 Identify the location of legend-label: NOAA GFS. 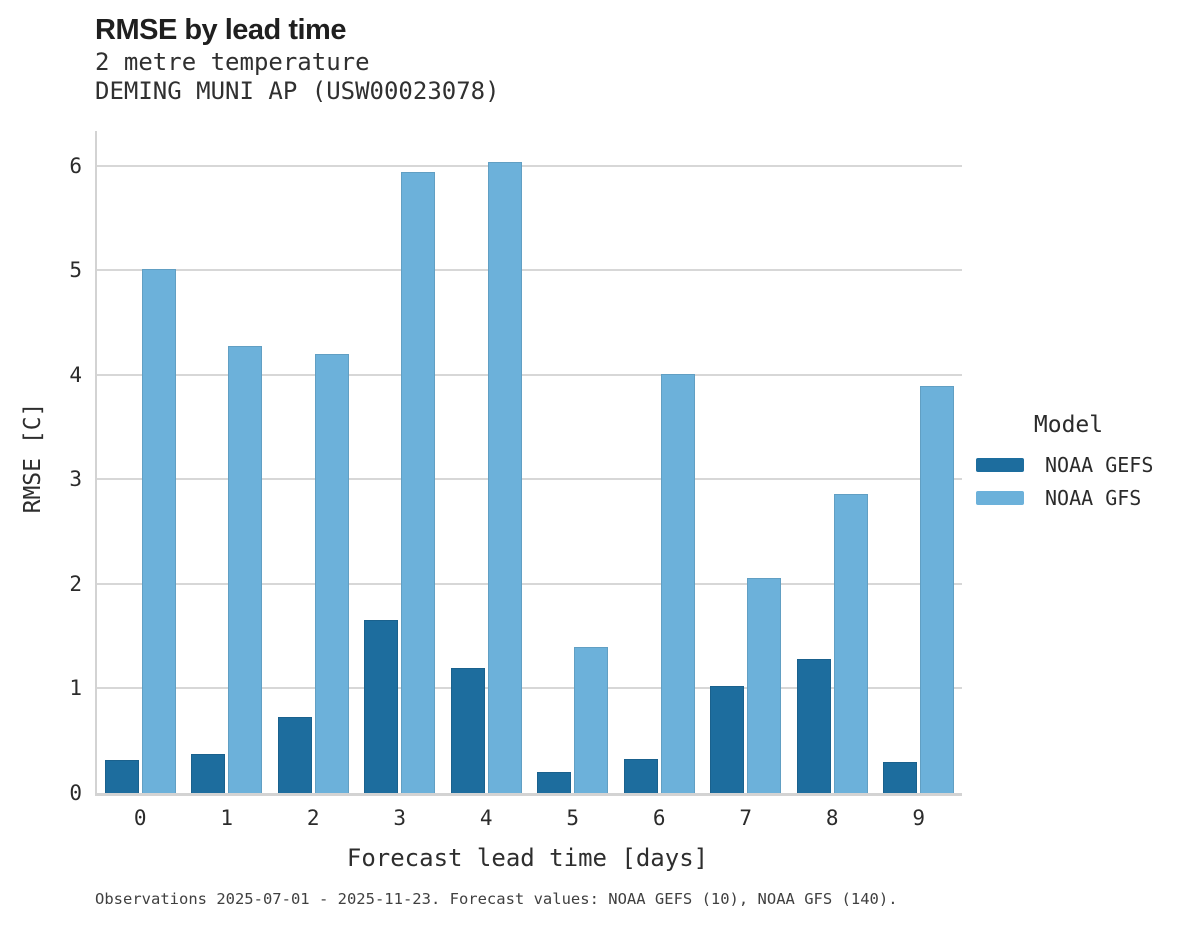
(1093, 497).